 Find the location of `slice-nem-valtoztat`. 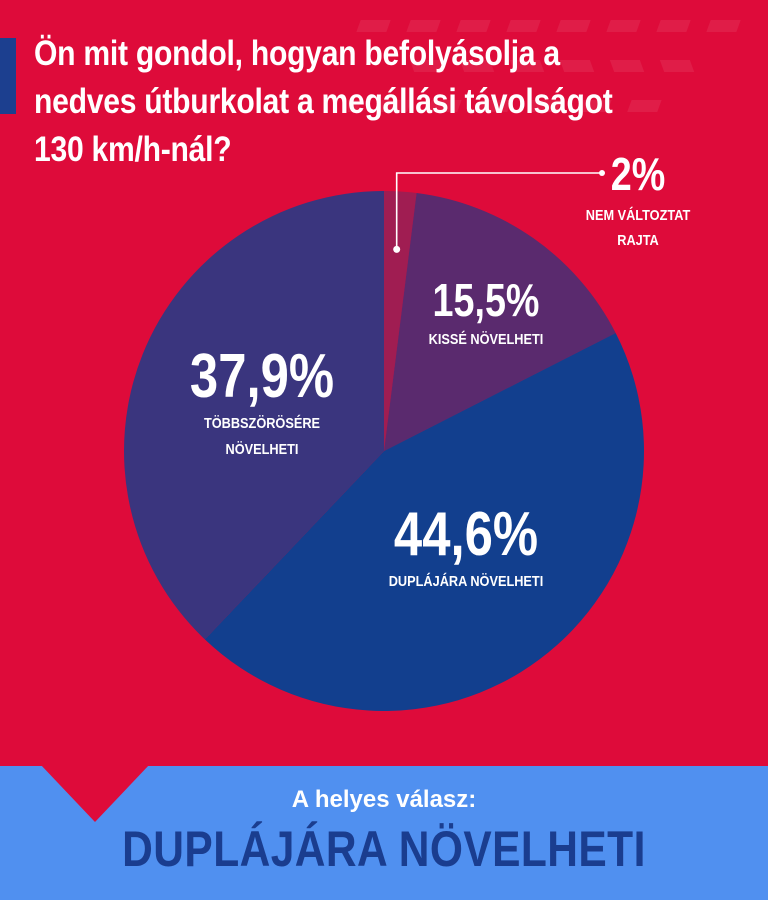

slice-nem-valtoztat is located at coordinates (400, 321).